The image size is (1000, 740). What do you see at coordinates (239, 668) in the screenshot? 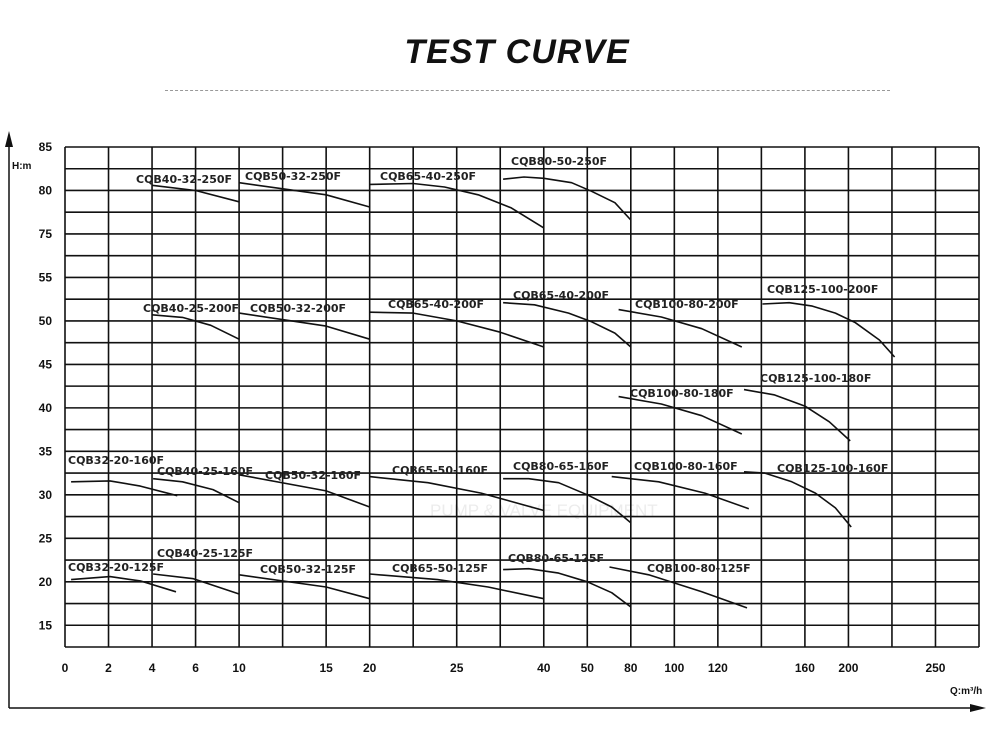
I see `x-tick-label: 10` at bounding box center [239, 668].